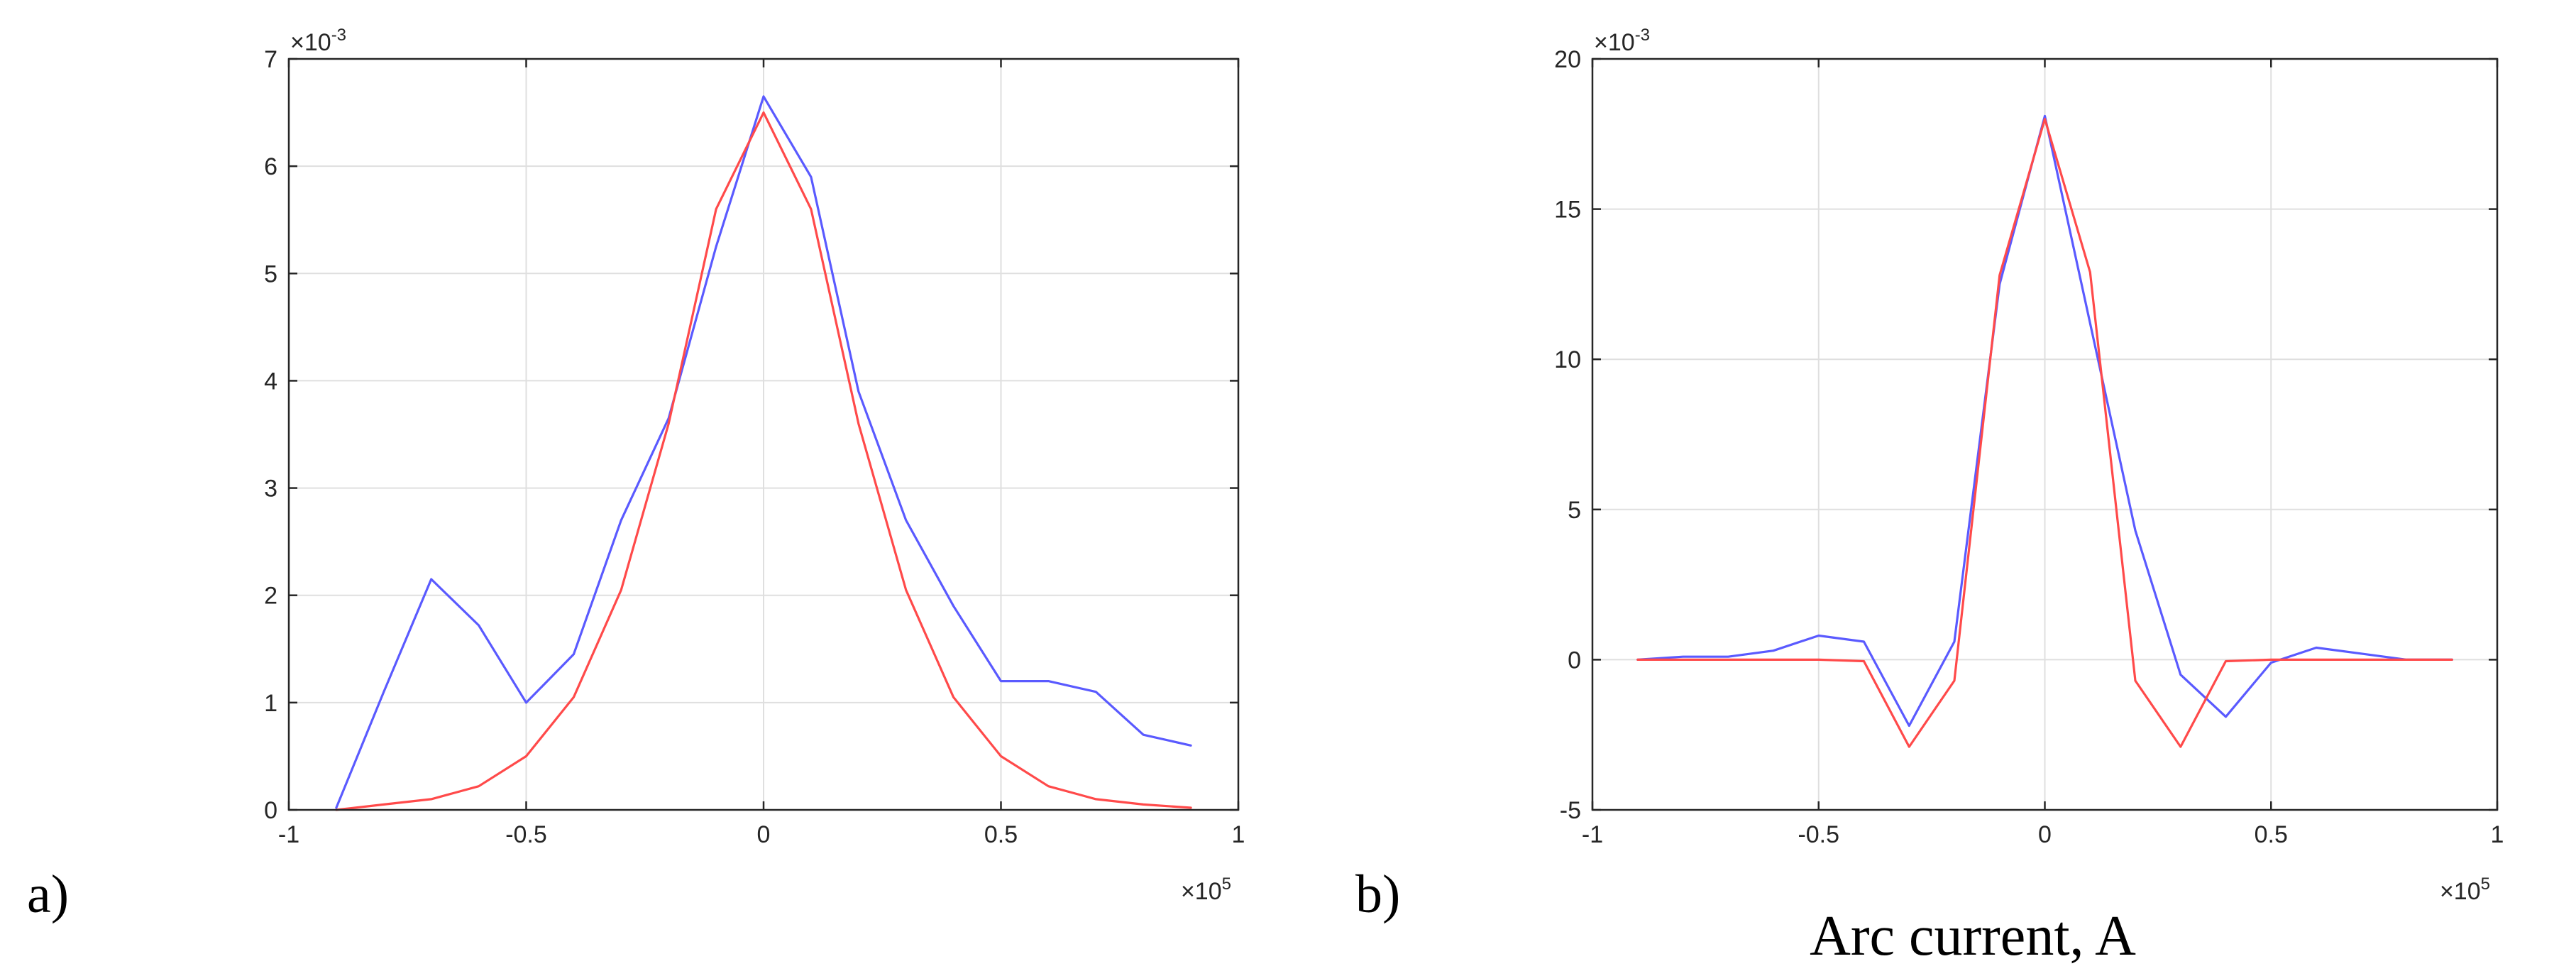  What do you see at coordinates (270, 703) in the screenshot?
I see `y-tick-label: 1` at bounding box center [270, 703].